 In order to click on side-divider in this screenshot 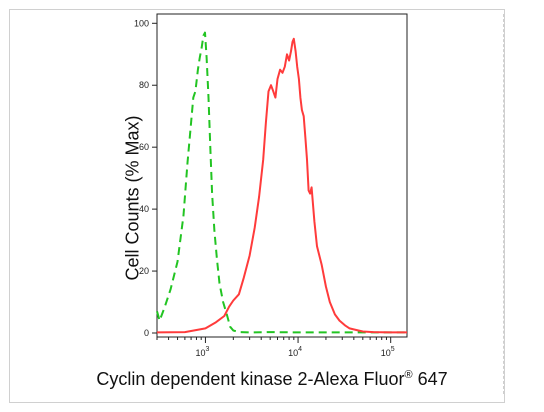, I will do `click(503, 204)`.